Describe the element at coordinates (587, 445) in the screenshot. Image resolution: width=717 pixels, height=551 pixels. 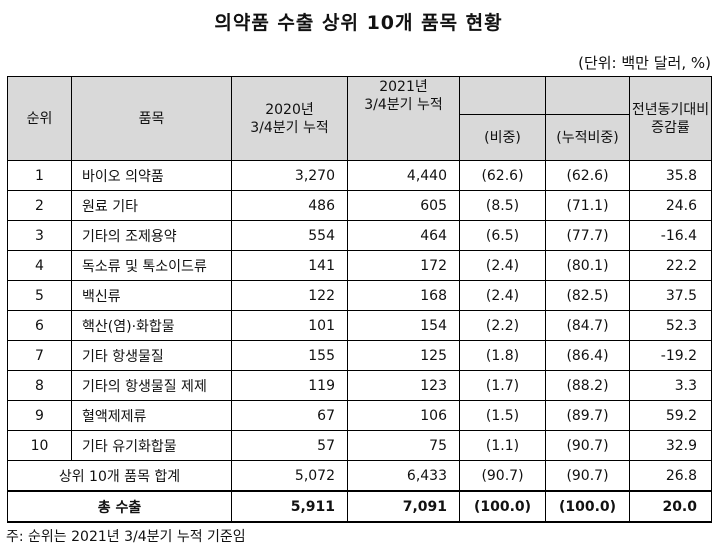
I see `cell-cum-share: (90.7)` at that location.